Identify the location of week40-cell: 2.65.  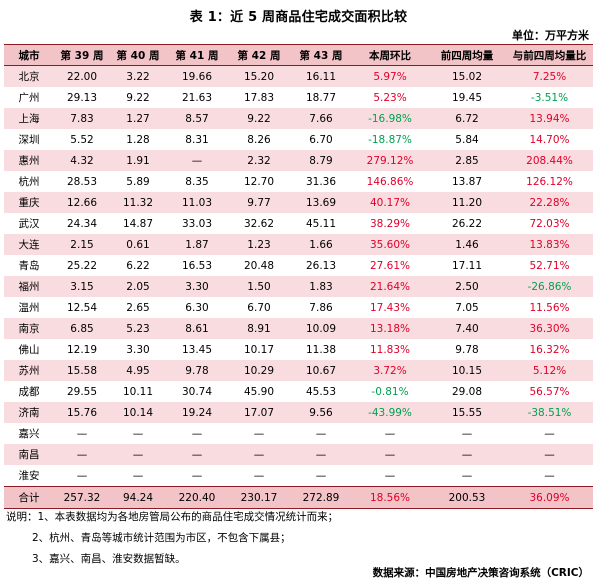
(138, 307).